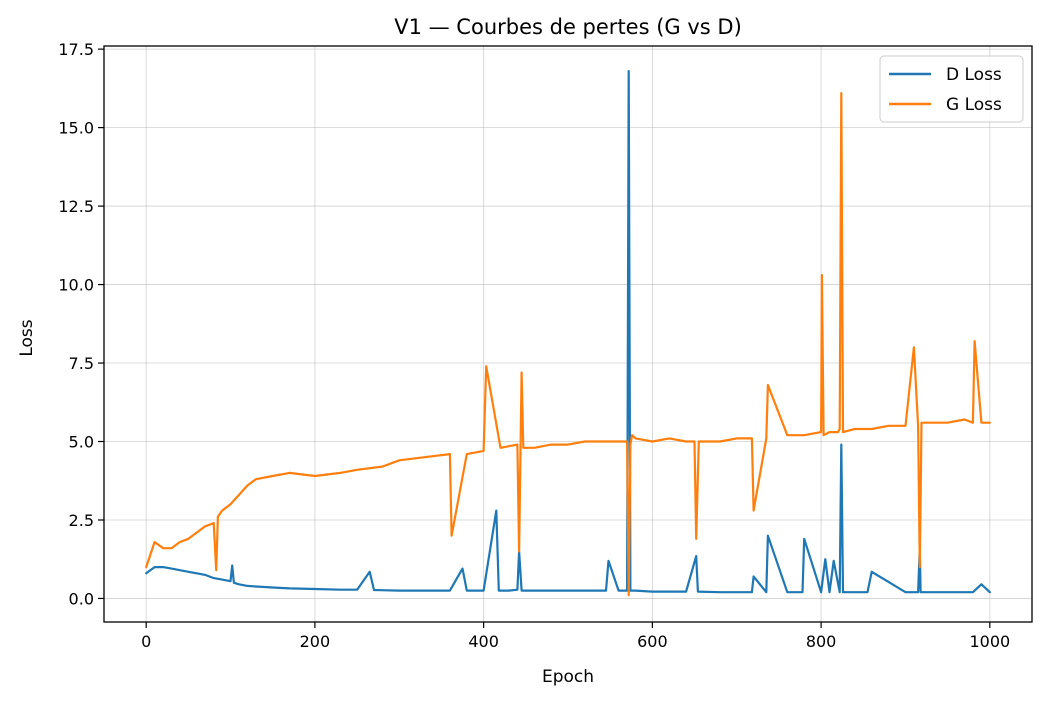 The image size is (1049, 701). I want to click on legend: D Loss G Loss, so click(951, 89).